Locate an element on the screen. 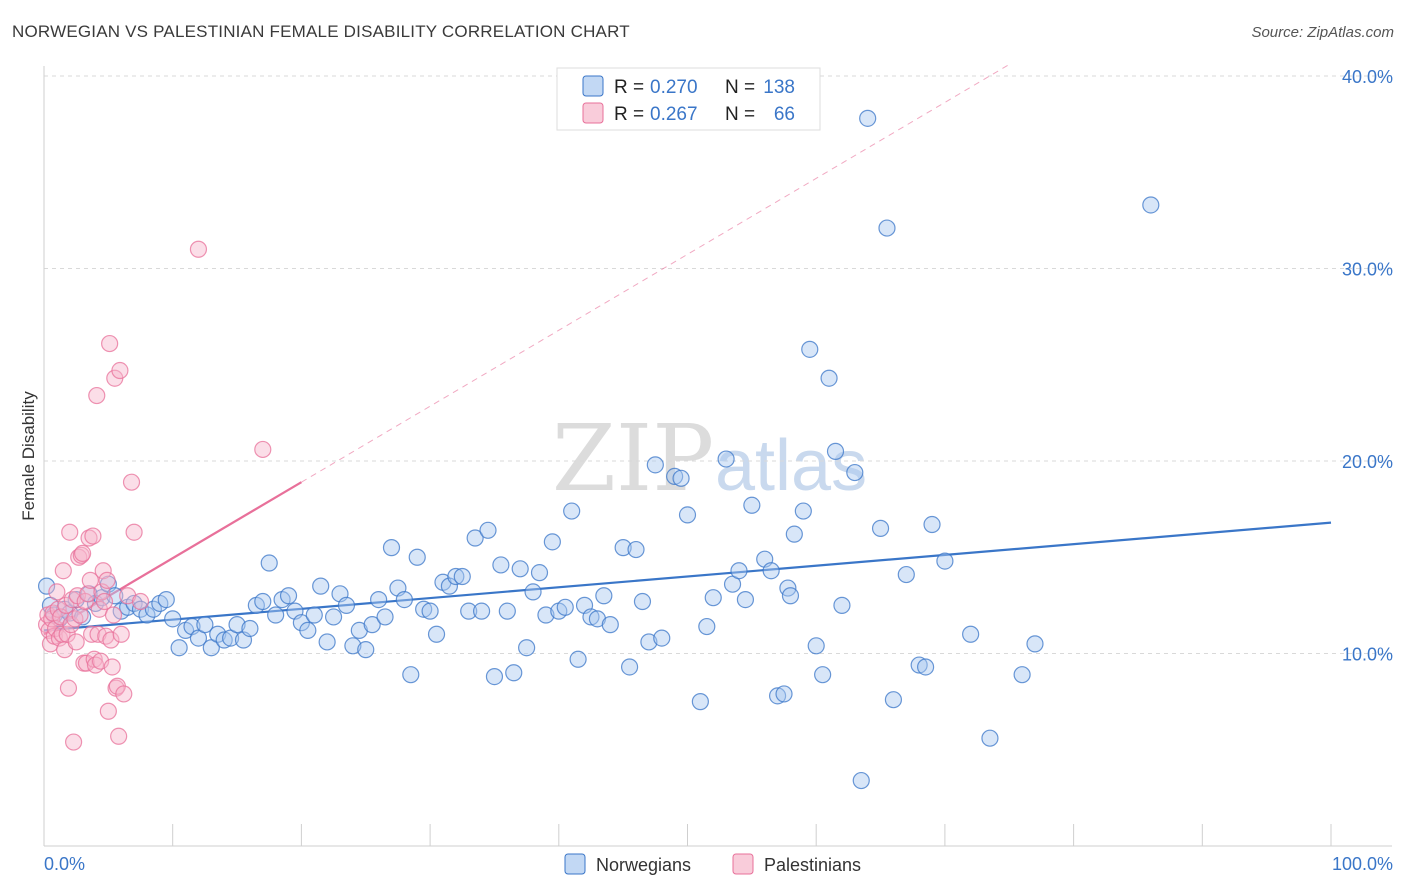 This screenshot has width=1406, height=892. y-tick-label: 20.0% is located at coordinates (1367, 462).